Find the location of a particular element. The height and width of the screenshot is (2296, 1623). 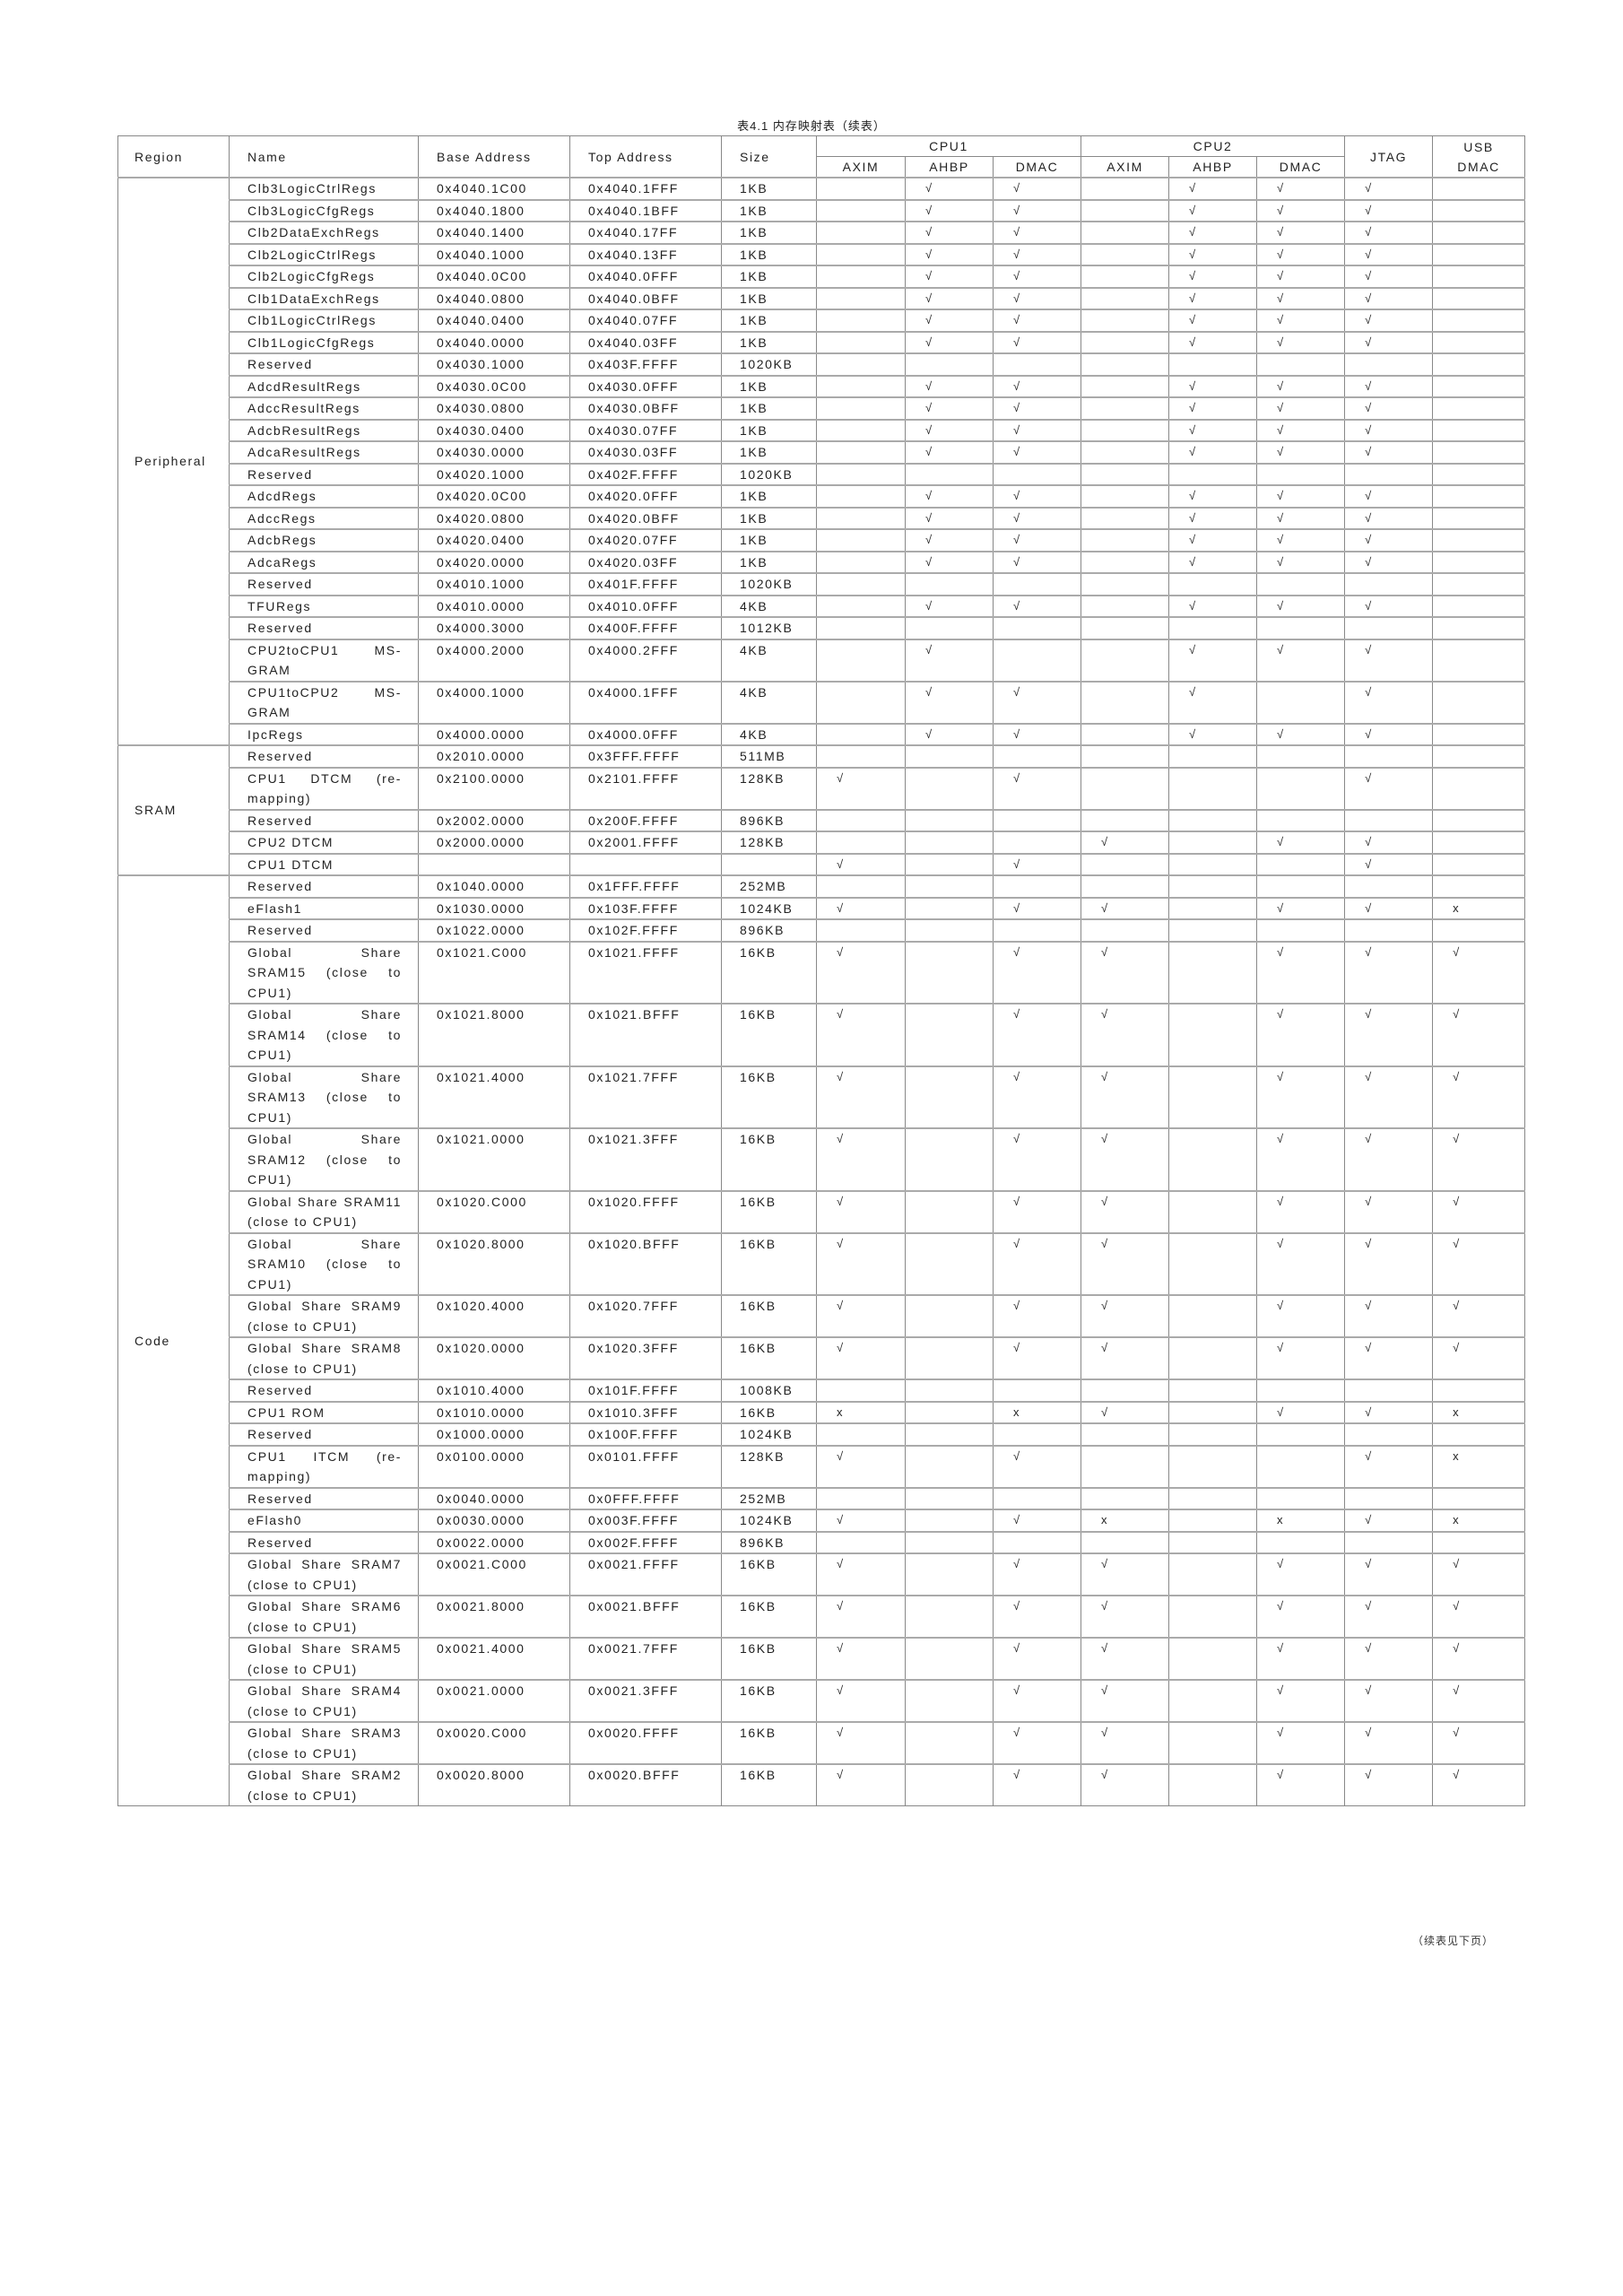

base-address-cell: 0x1010.4000 is located at coordinates (494, 1390).